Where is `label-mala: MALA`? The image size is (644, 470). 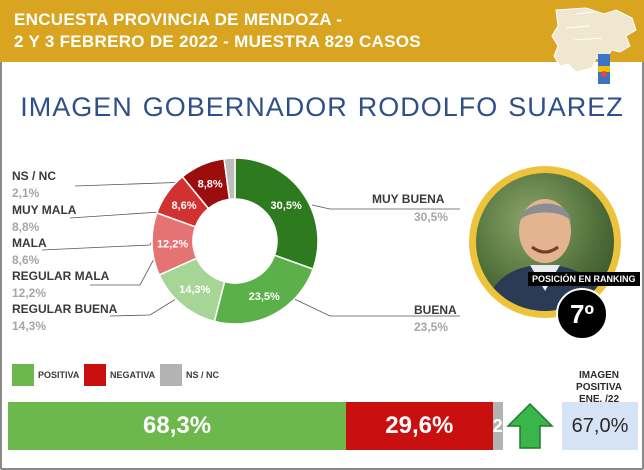
label-mala: MALA is located at coordinates (29, 243).